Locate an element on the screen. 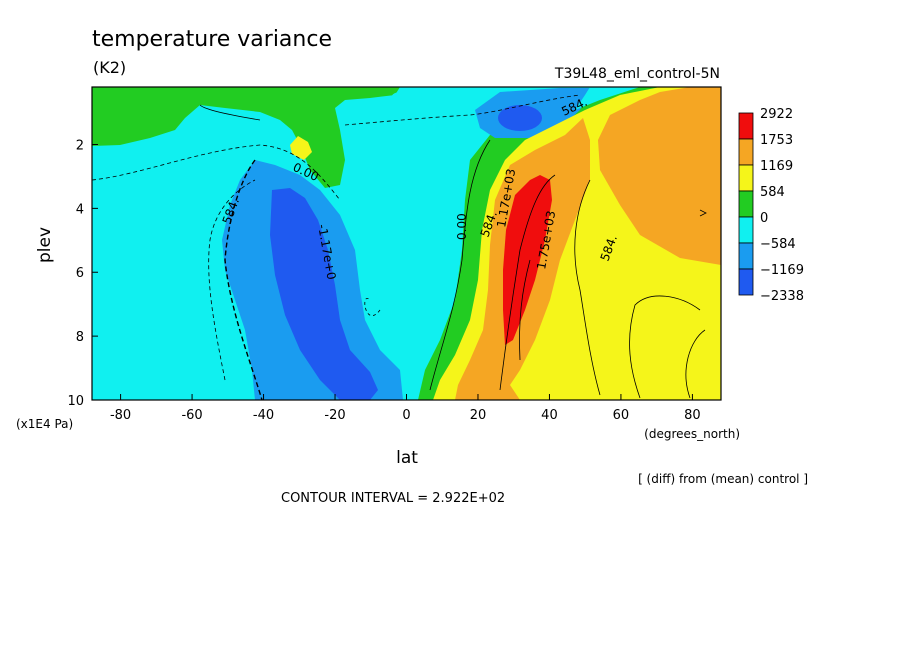  y-tick-label: 2 is located at coordinates (80, 145).